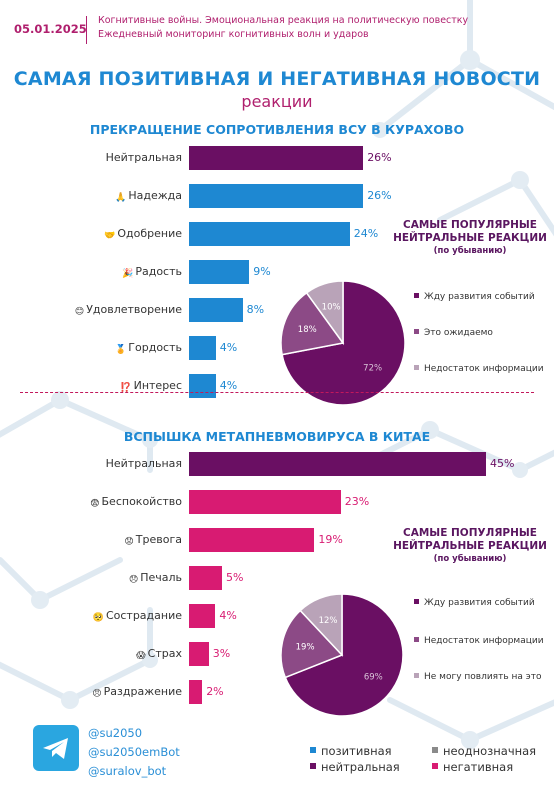 The width and height of the screenshot is (554, 800). I want to click on page-title: САМАЯ ПОЗИТИВНАЯ И НЕГАТИВНАЯ НОВОСТИ, so click(277, 79).